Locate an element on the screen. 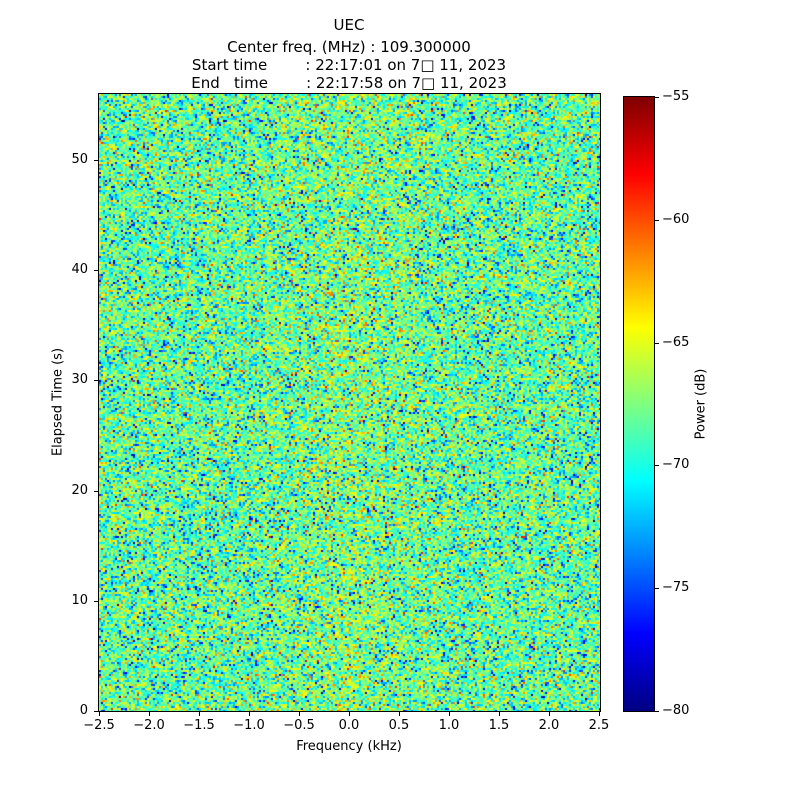 The width and height of the screenshot is (800, 800). end-time-line: End time : 22:17:58 on 7□ 11, 2023 is located at coordinates (349, 83).